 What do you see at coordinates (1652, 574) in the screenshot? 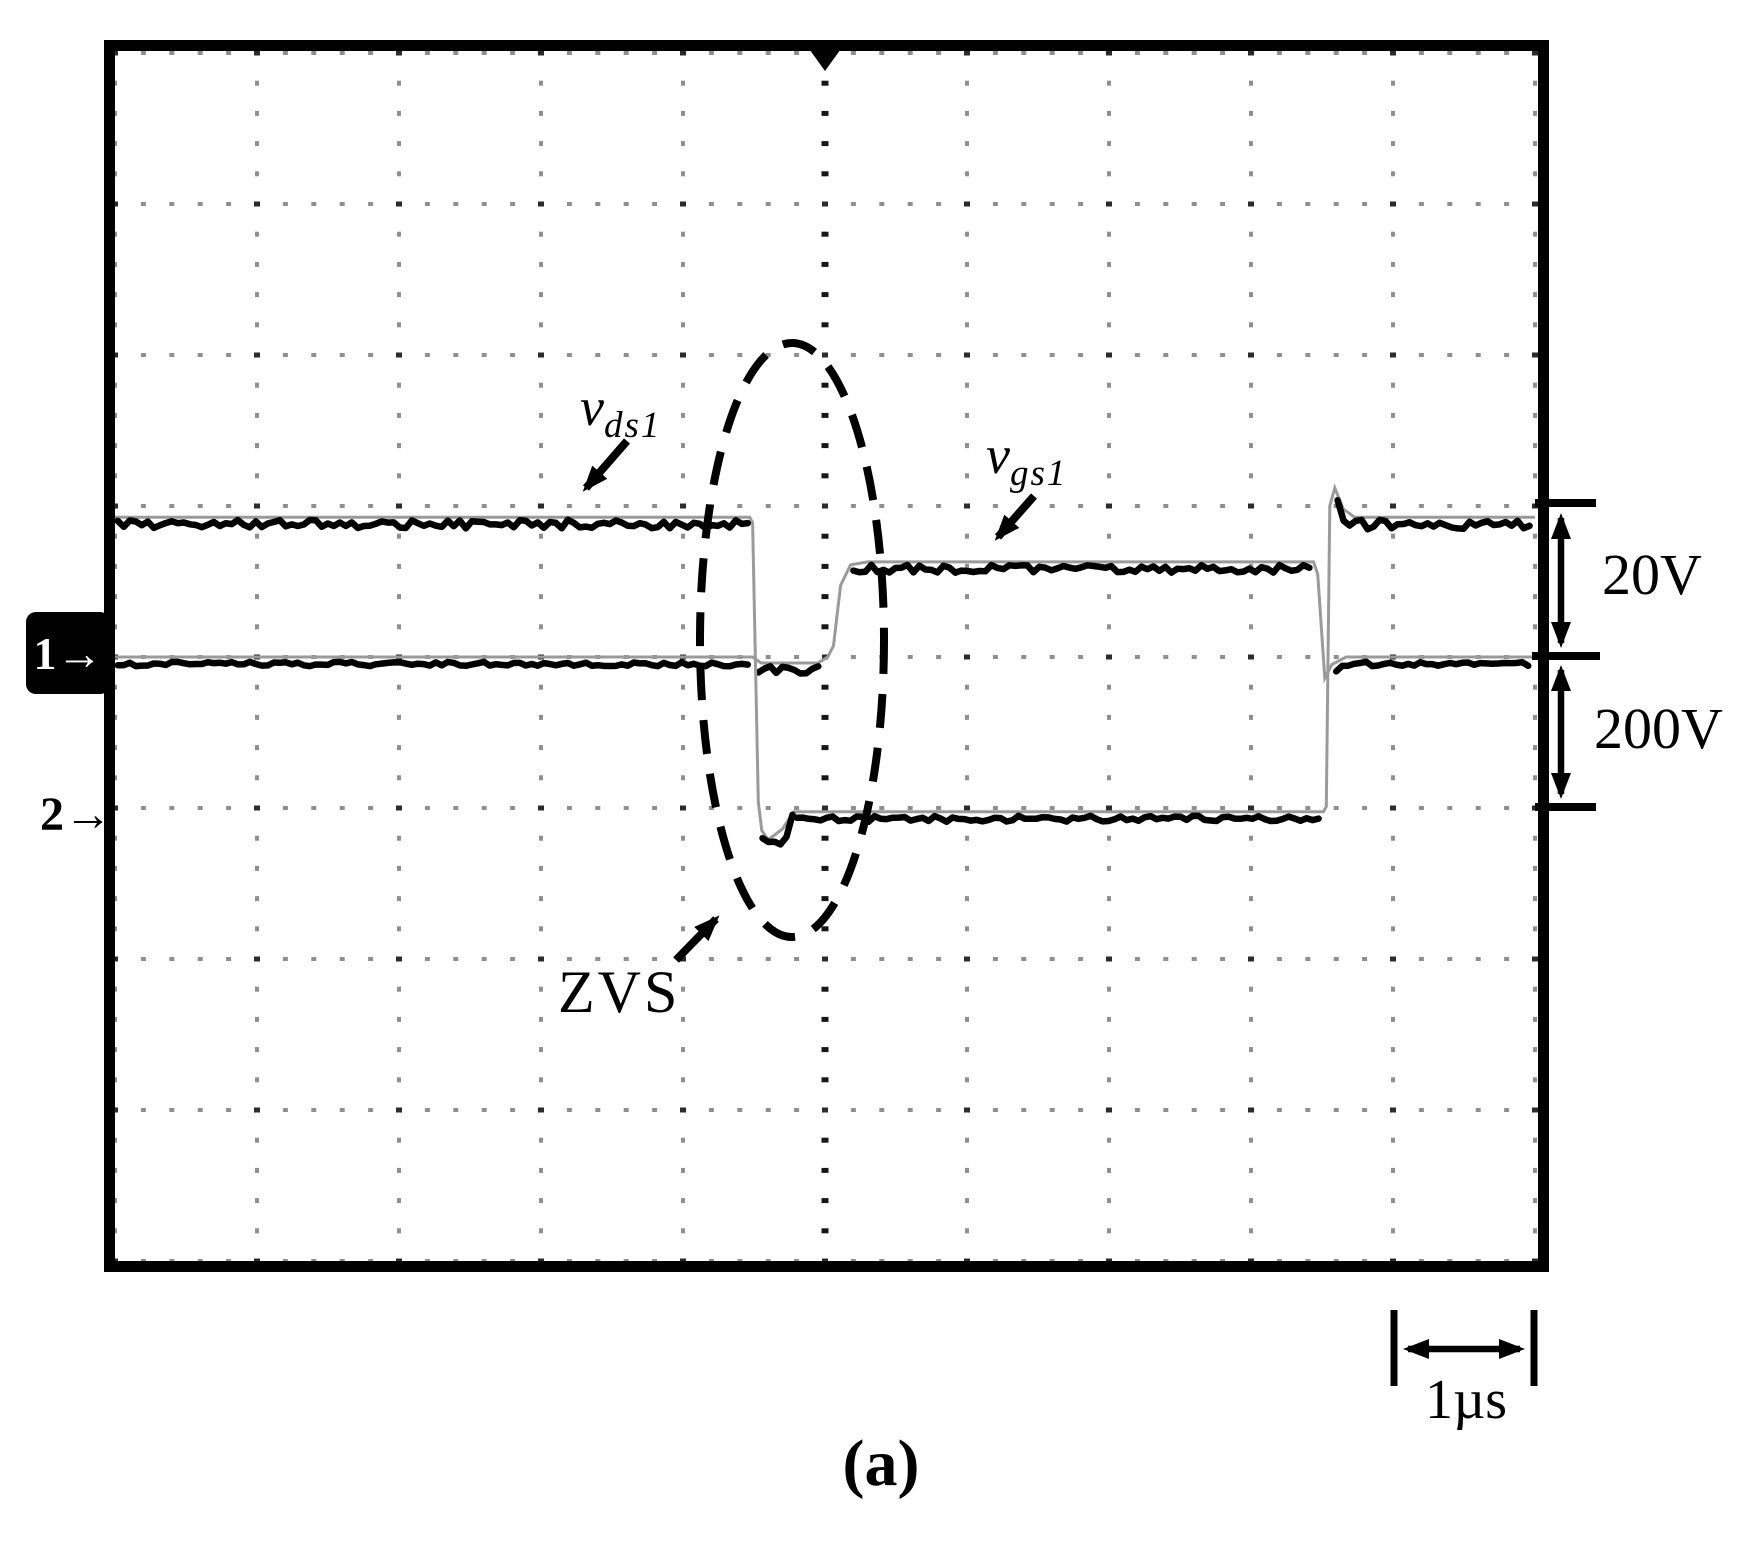
I see `scale-20v-label: 20V` at bounding box center [1652, 574].